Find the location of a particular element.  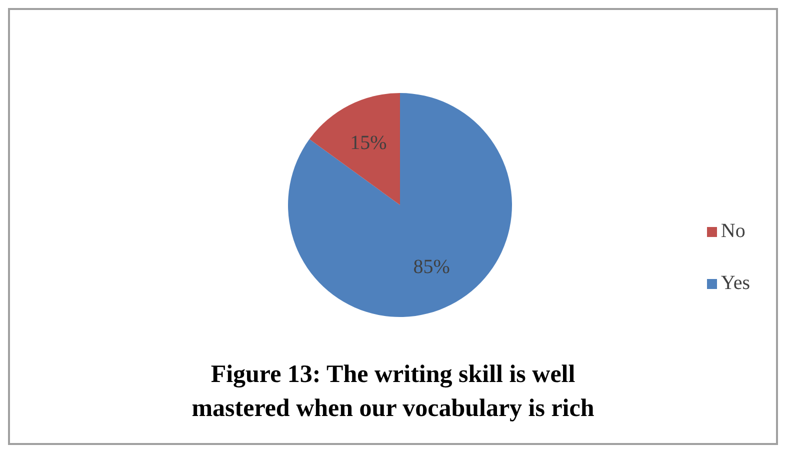

data-label: 15% is located at coordinates (368, 143).